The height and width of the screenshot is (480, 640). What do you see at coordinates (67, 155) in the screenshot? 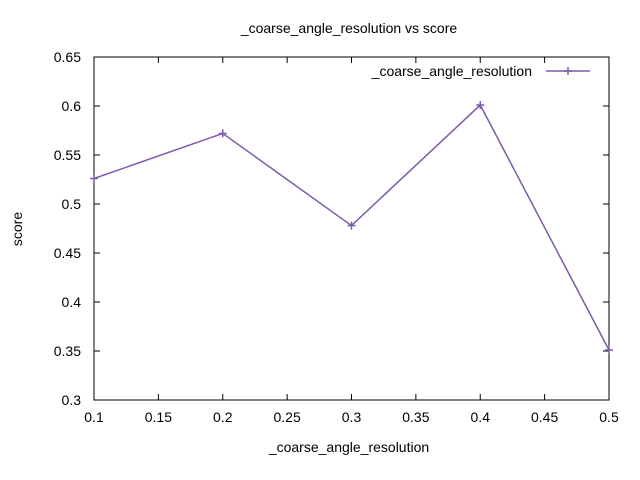
I see `y-tick-label: 0.55` at bounding box center [67, 155].